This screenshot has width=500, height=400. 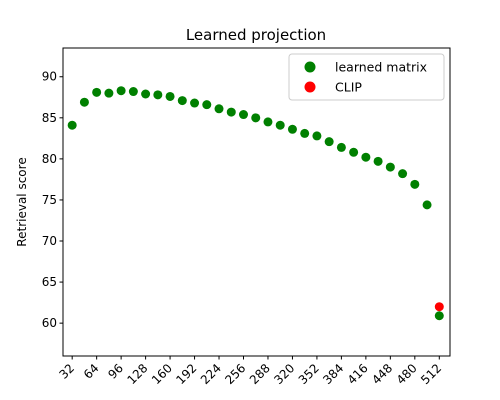 What do you see at coordinates (256, 35) in the screenshot?
I see `chart-title: Learned projection` at bounding box center [256, 35].